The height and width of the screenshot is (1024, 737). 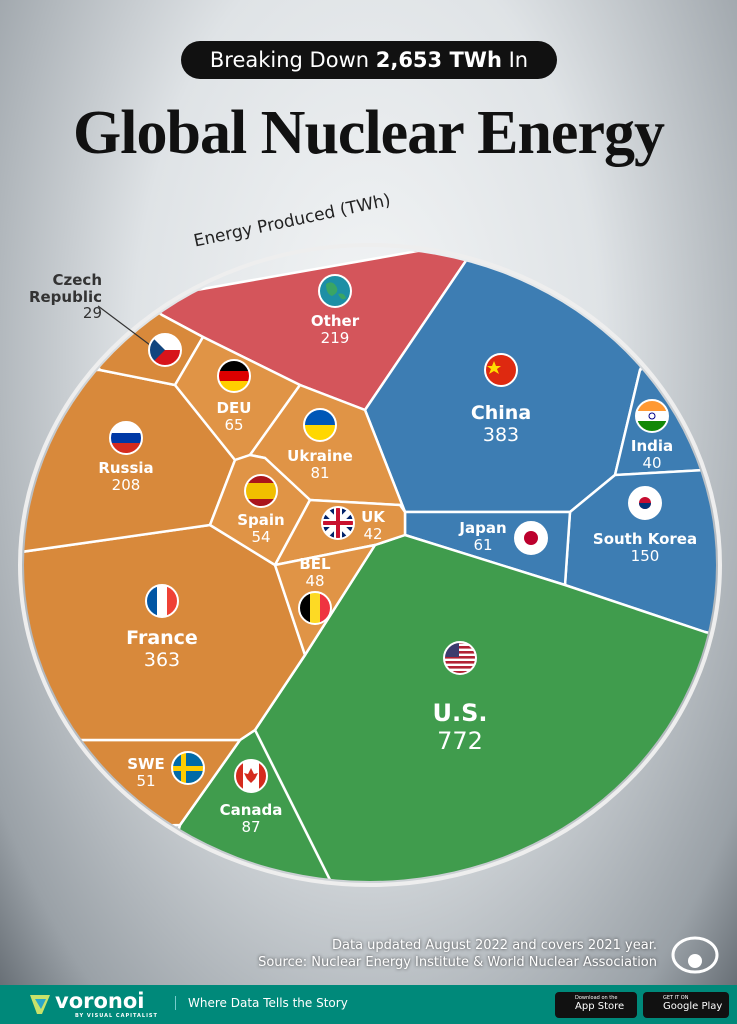 I want to click on google-play-small: GET IT ON, so click(x=676, y=998).